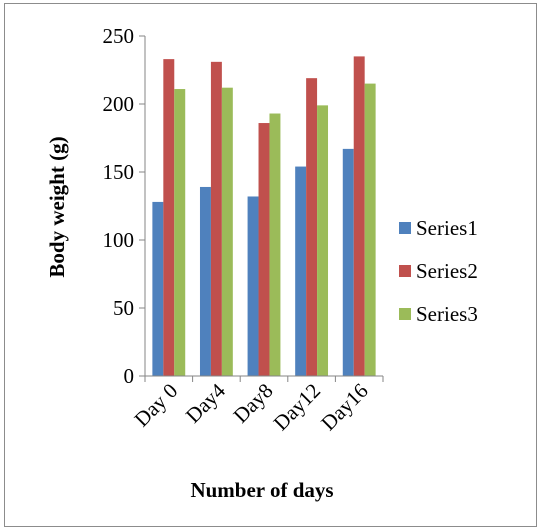 Image resolution: width=543 pixels, height=531 pixels. Describe the element at coordinates (119, 104) in the screenshot. I see `y-tick-label: 200` at that location.